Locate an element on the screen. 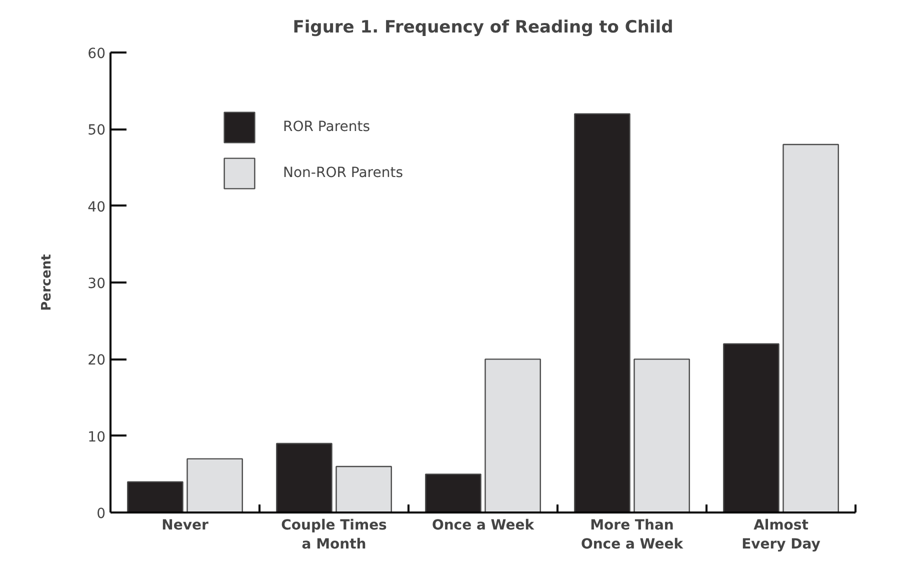  chart-title: Figure 1. Frequency of Reading to Child is located at coordinates (483, 28).